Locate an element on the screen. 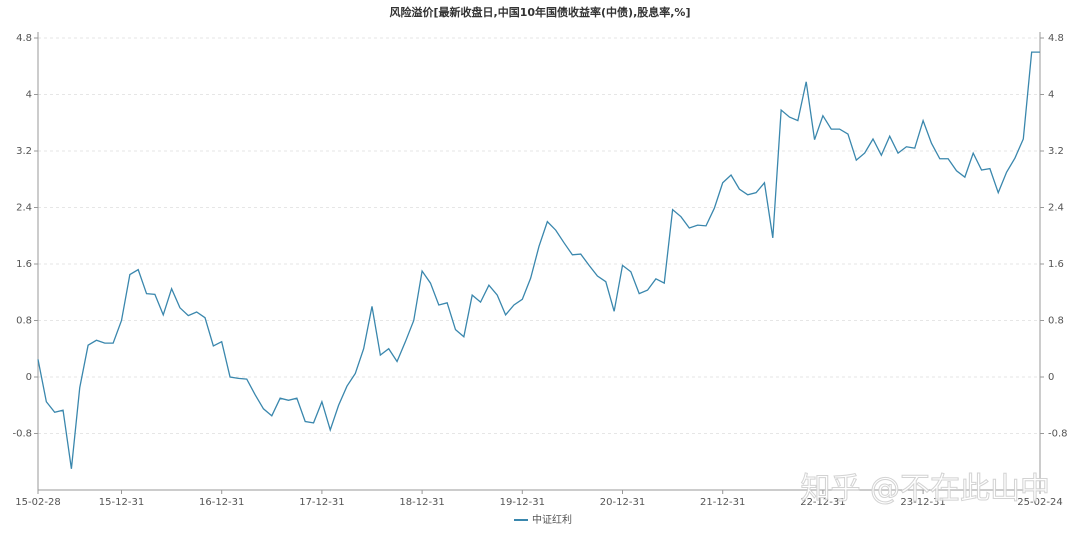 This screenshot has height=533, width=1080. x-tick-label: 20-12-31 is located at coordinates (622, 502).